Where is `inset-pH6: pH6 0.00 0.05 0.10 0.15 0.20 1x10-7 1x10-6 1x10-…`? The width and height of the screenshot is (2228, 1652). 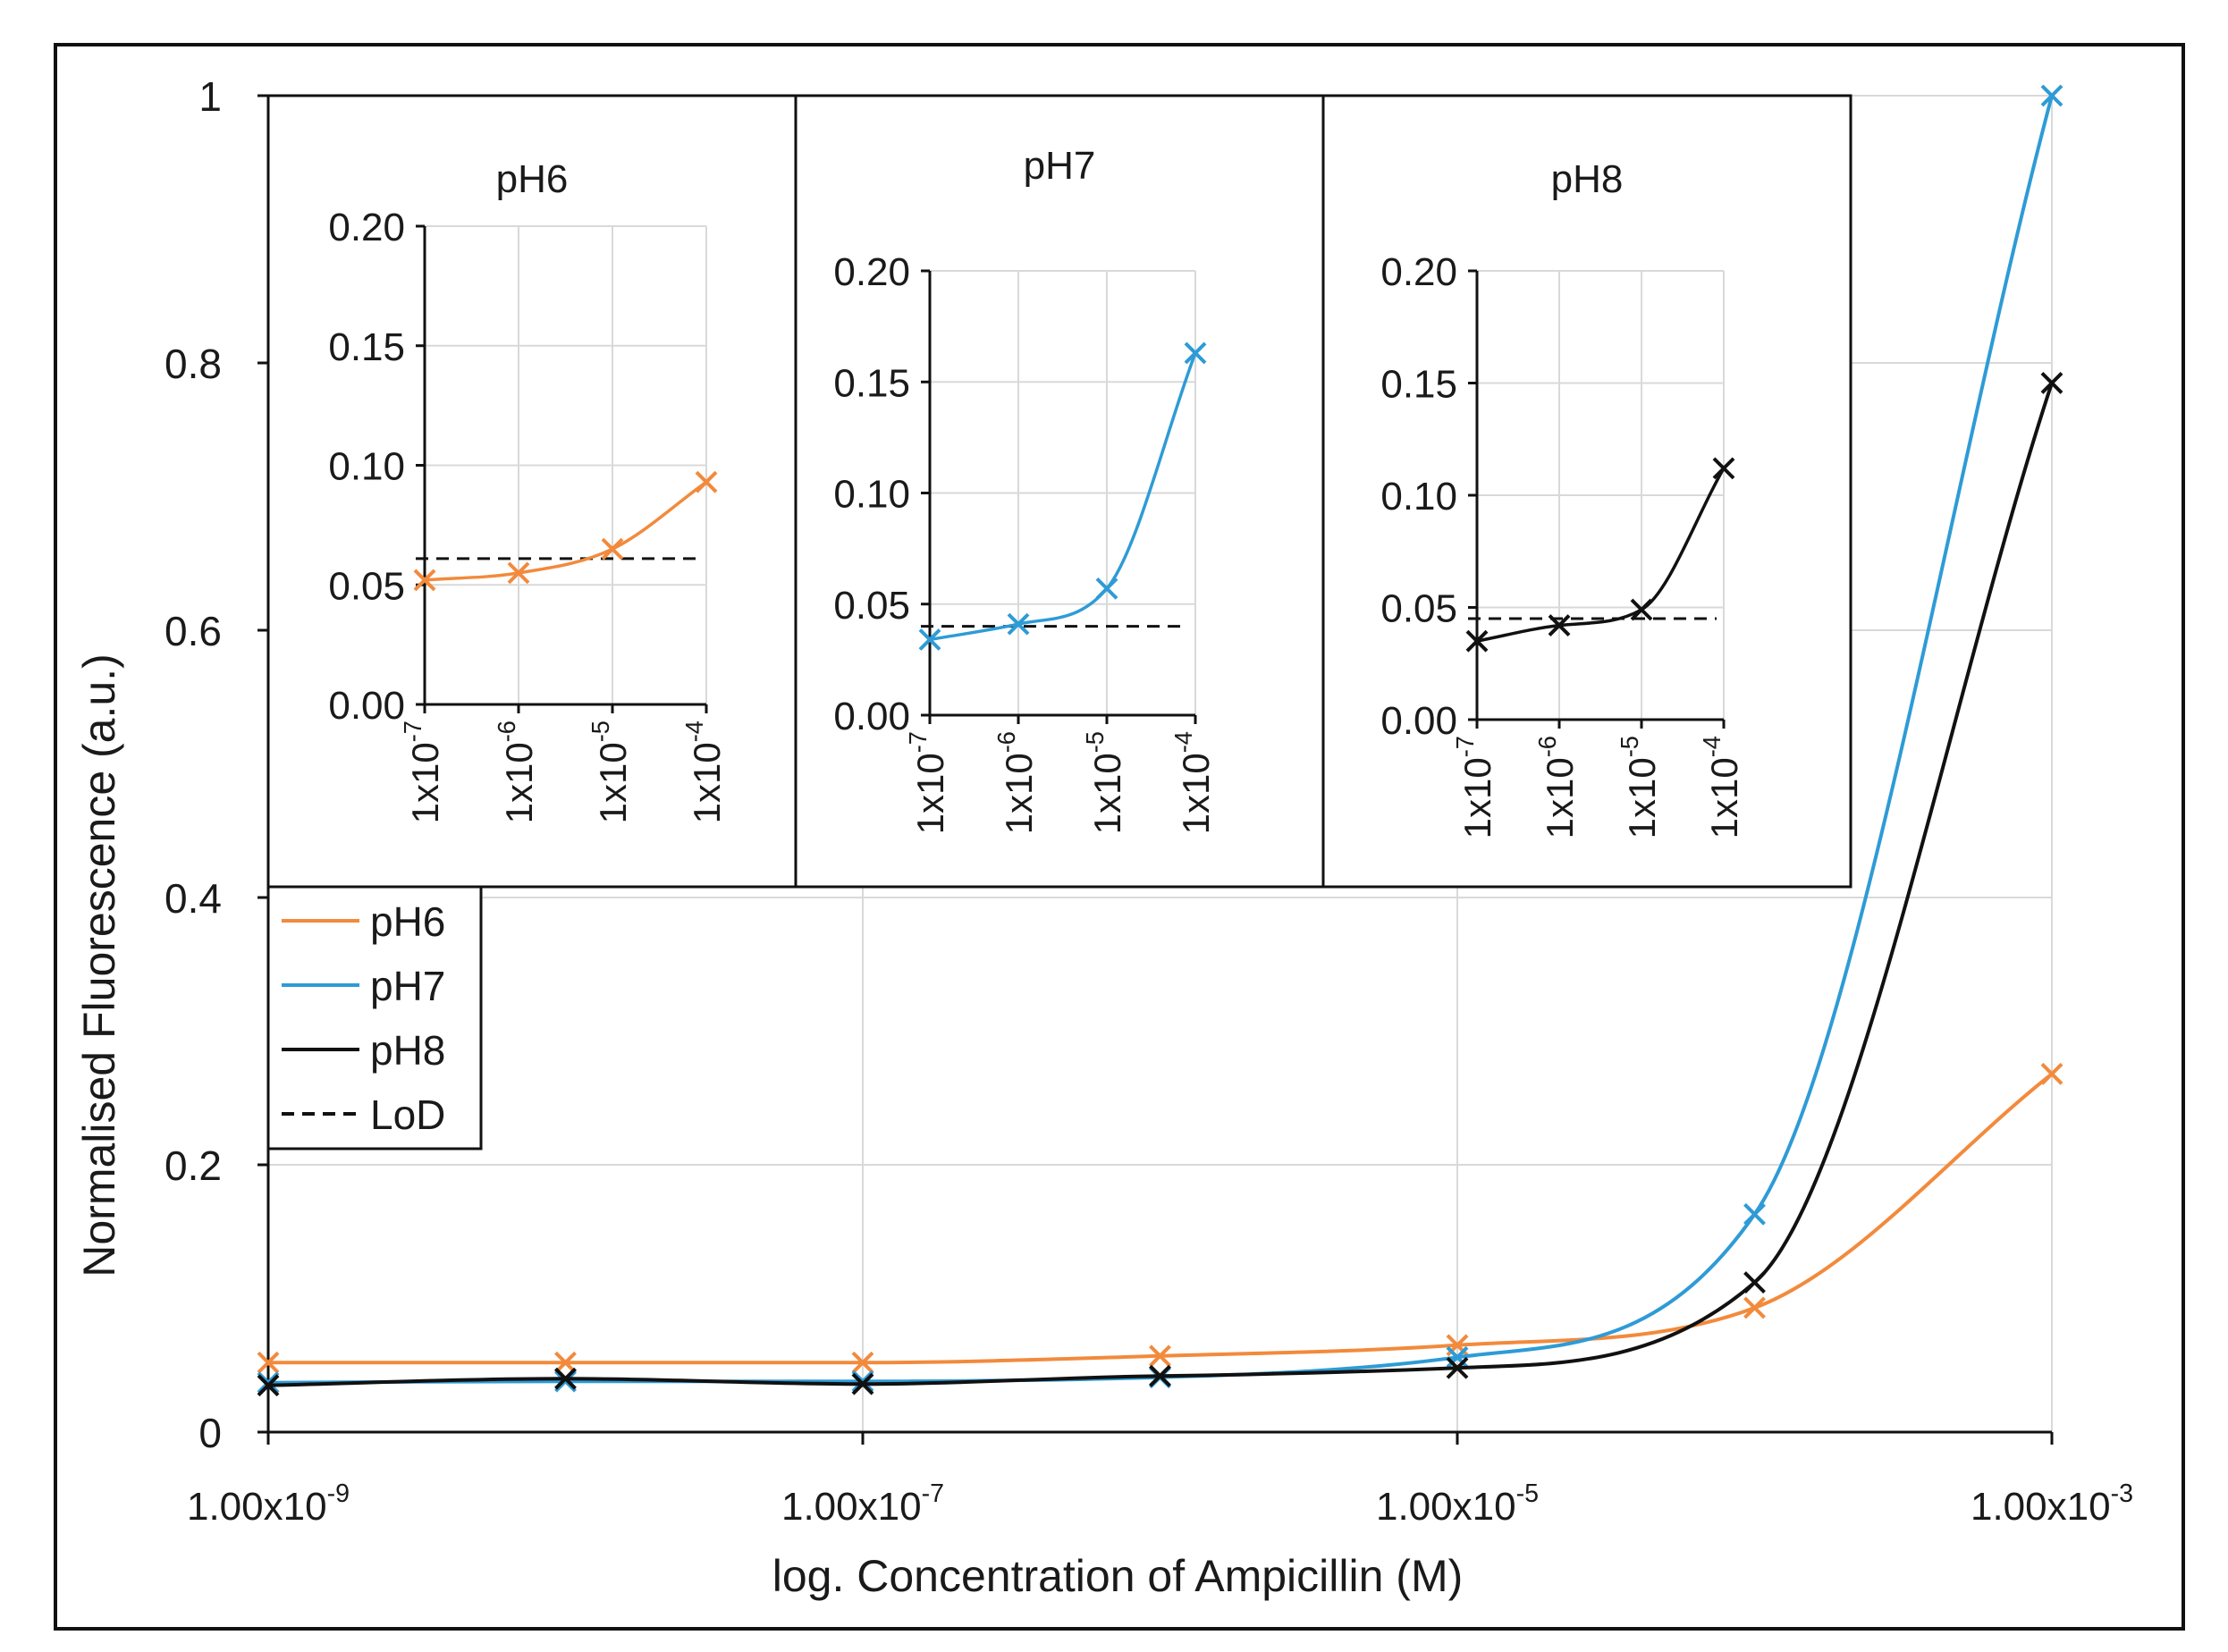
inset-pH6: pH6 0.00 0.05 0.10 0.15 0.20 1x10-7 1x10-6 1x10-… is located at coordinates (532, 491).